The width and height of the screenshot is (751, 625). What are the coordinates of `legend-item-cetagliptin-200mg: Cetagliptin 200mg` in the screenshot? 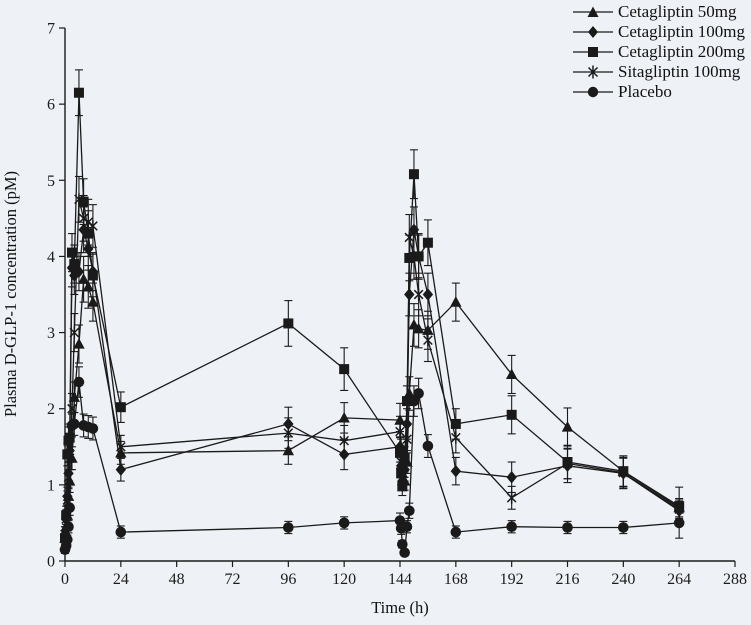 It's located at (659, 51).